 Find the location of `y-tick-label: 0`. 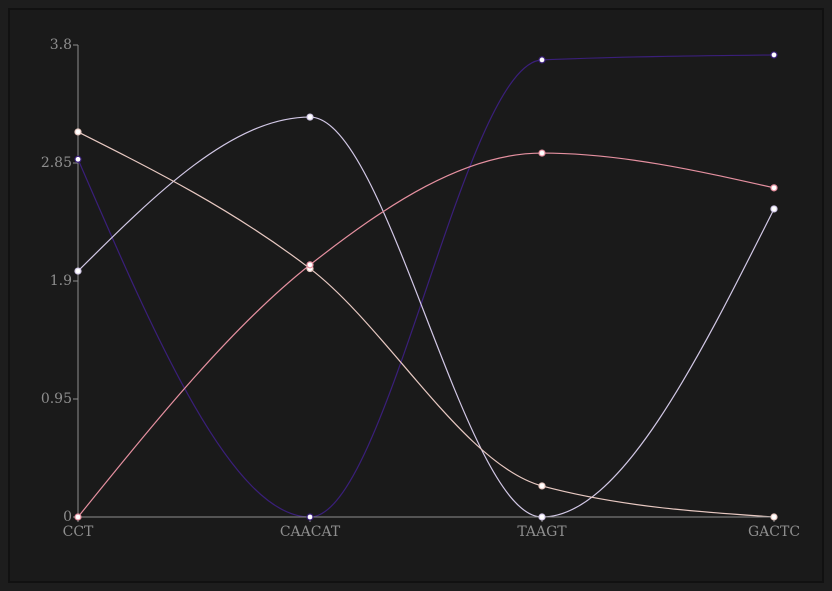

y-tick-label: 0 is located at coordinates (67, 517).